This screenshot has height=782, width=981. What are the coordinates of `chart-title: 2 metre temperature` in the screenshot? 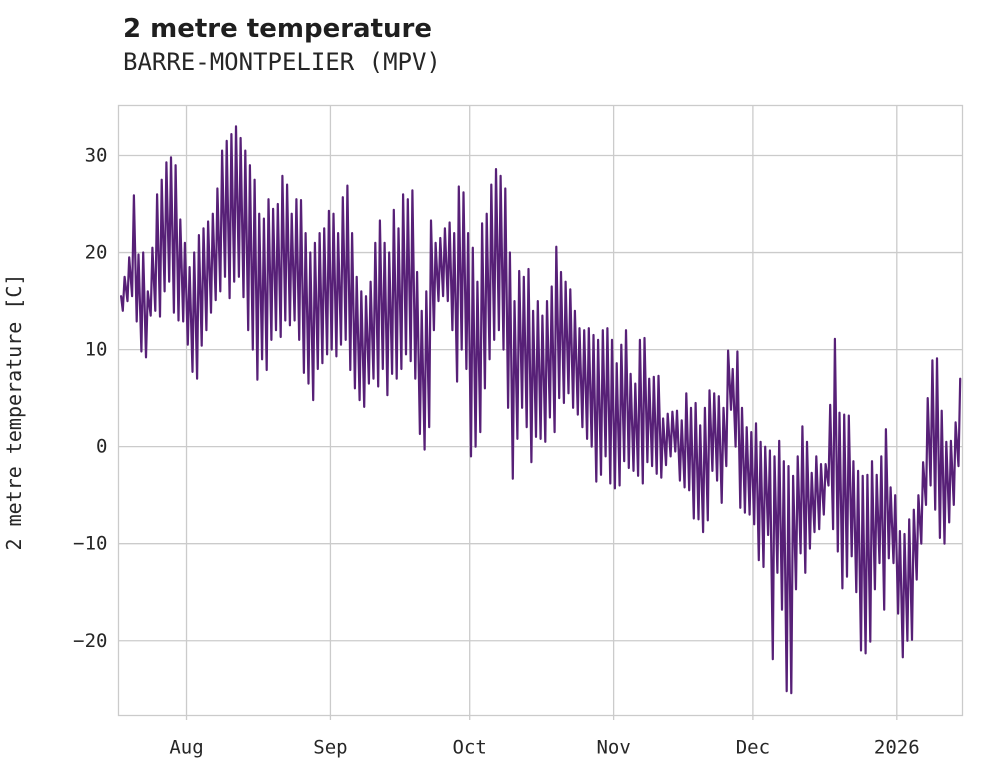 It's located at (277, 29).